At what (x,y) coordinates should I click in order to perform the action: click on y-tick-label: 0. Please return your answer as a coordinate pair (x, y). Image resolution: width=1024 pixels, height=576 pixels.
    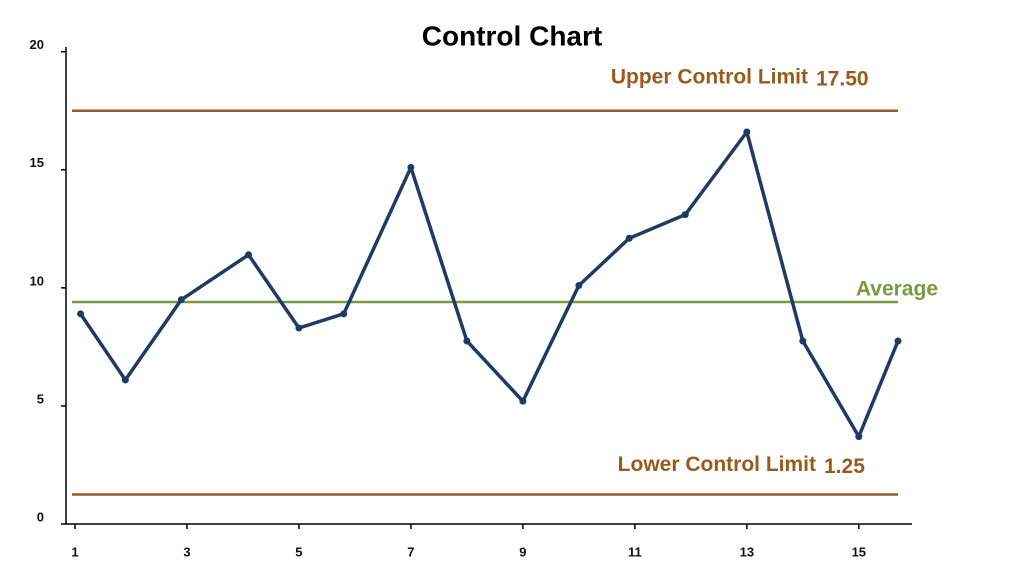
    Looking at the image, I should click on (40, 516).